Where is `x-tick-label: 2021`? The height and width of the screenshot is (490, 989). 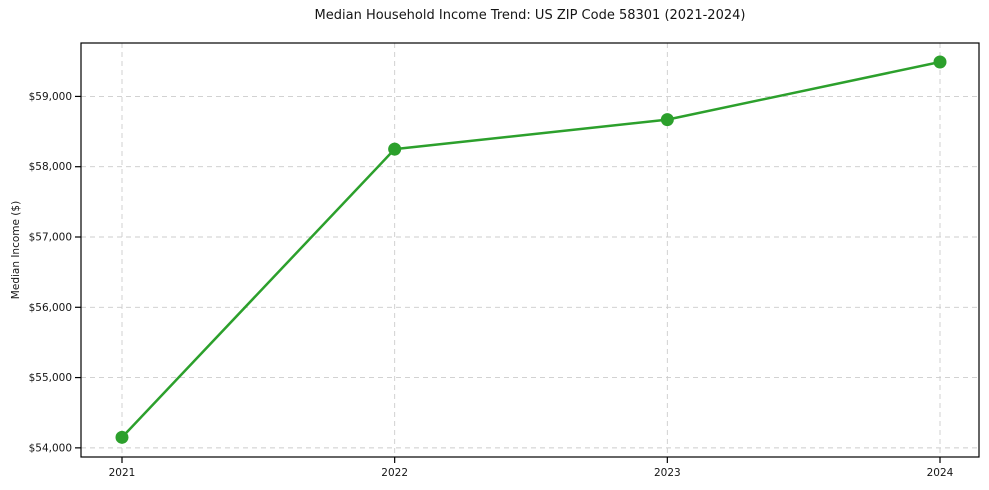 x-tick-label: 2021 is located at coordinates (122, 473).